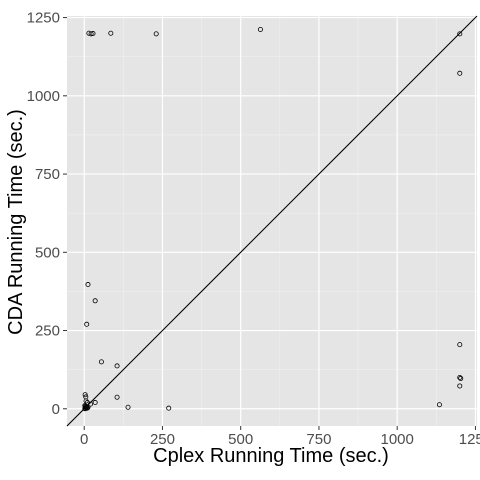  What do you see at coordinates (280, 437) in the screenshot?
I see `x-axis-ticks: 0 250 500 750 1000 1250` at bounding box center [280, 437].